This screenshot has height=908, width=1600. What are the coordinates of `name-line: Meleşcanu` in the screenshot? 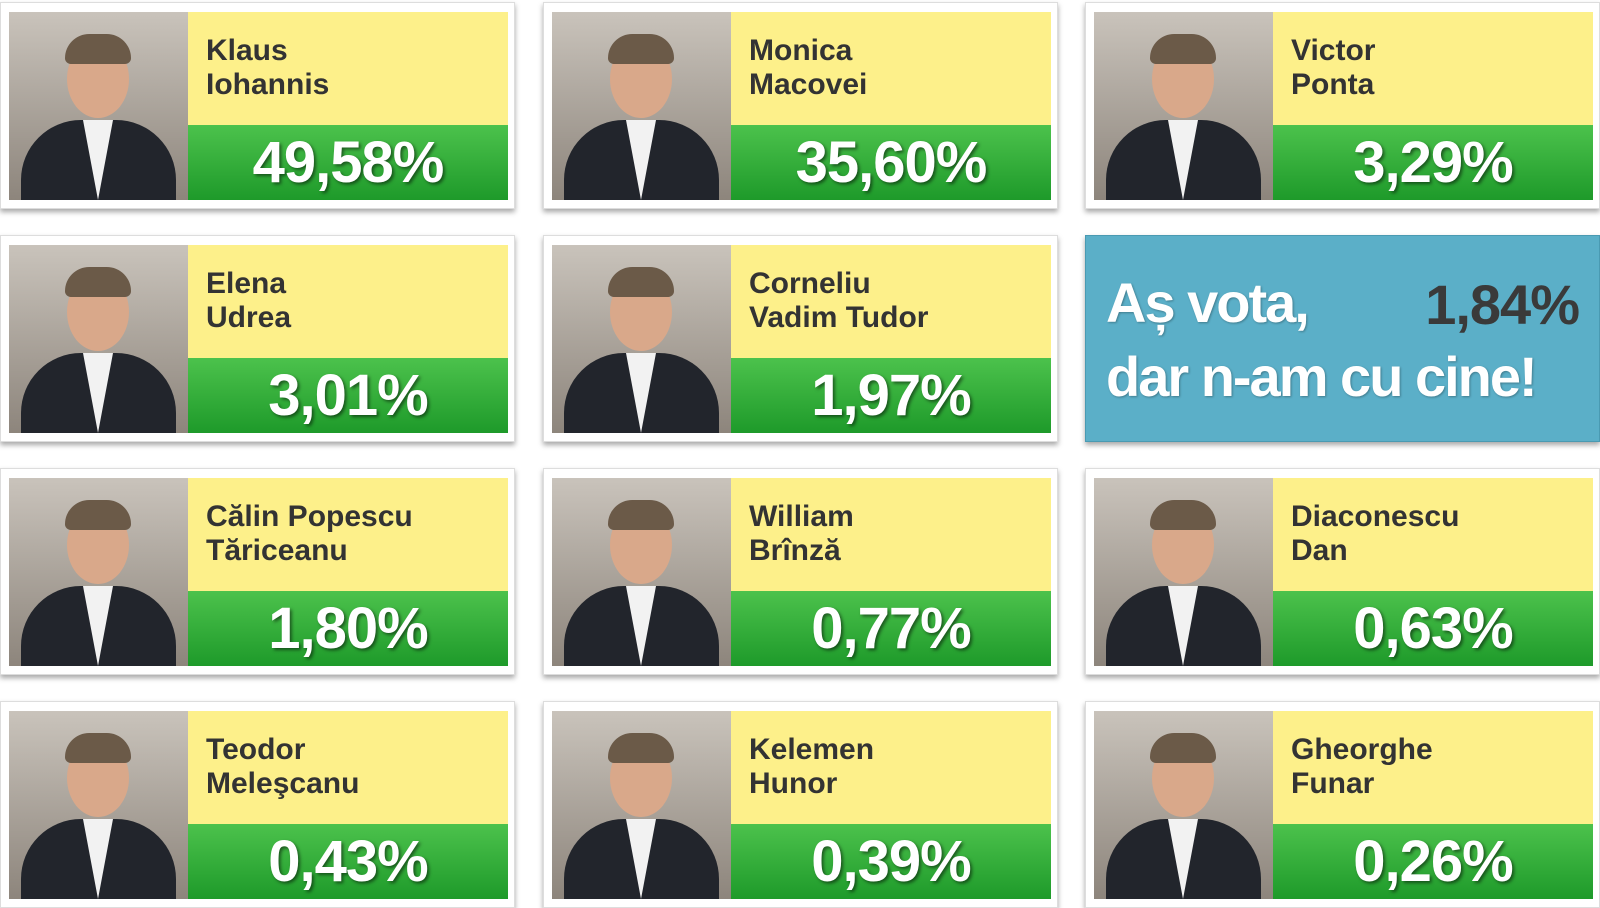 It's located at (283, 783).